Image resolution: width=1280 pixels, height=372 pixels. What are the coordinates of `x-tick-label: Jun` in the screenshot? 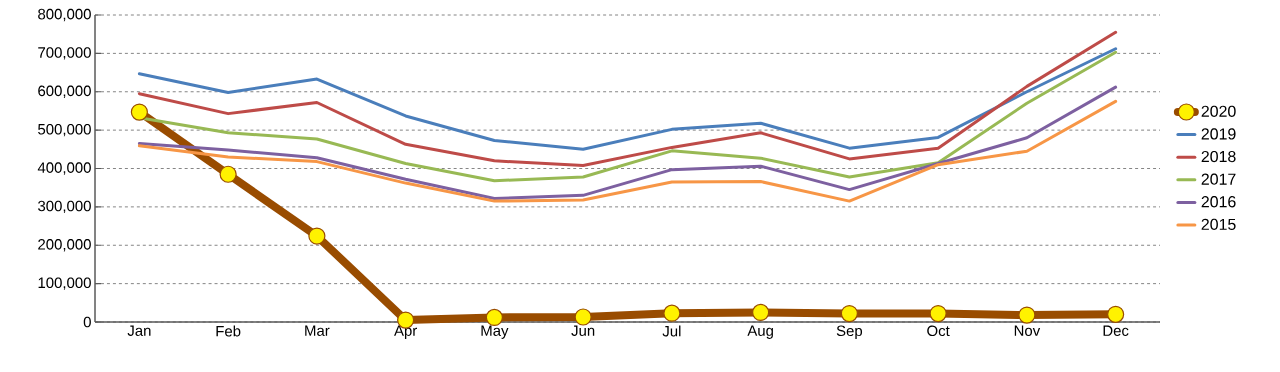 It's located at (583, 330).